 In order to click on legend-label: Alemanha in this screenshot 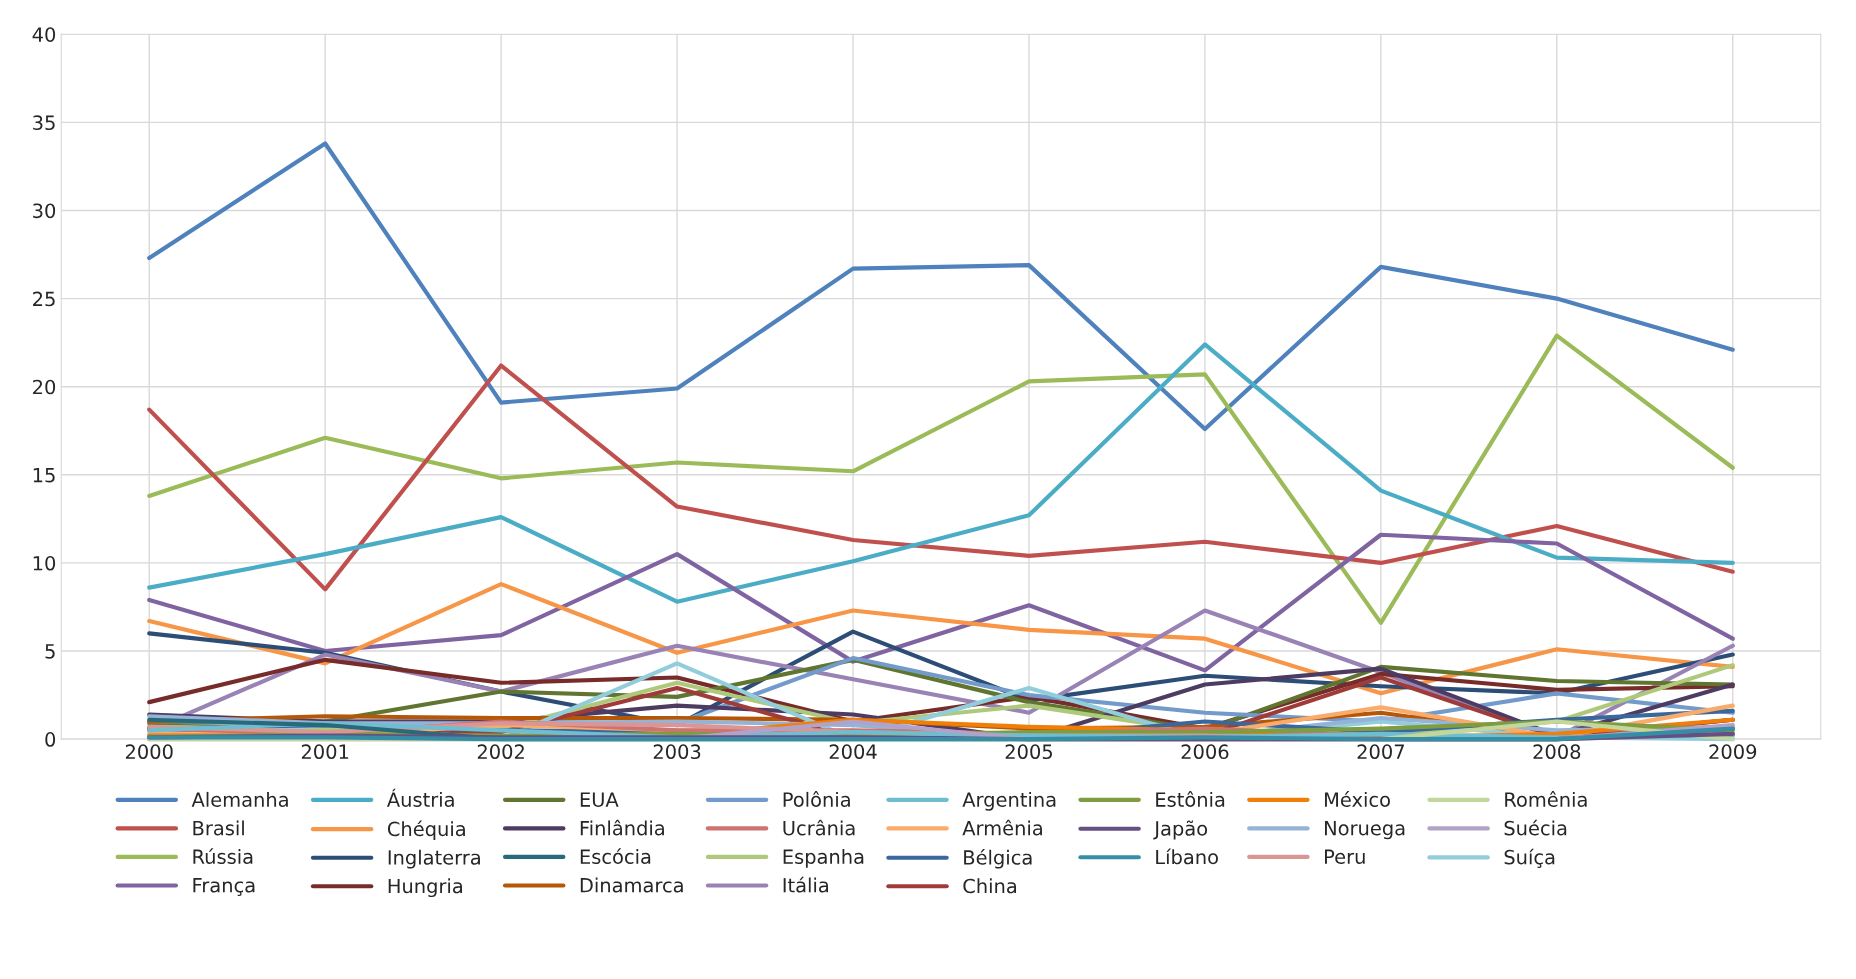, I will do `click(239, 799)`.